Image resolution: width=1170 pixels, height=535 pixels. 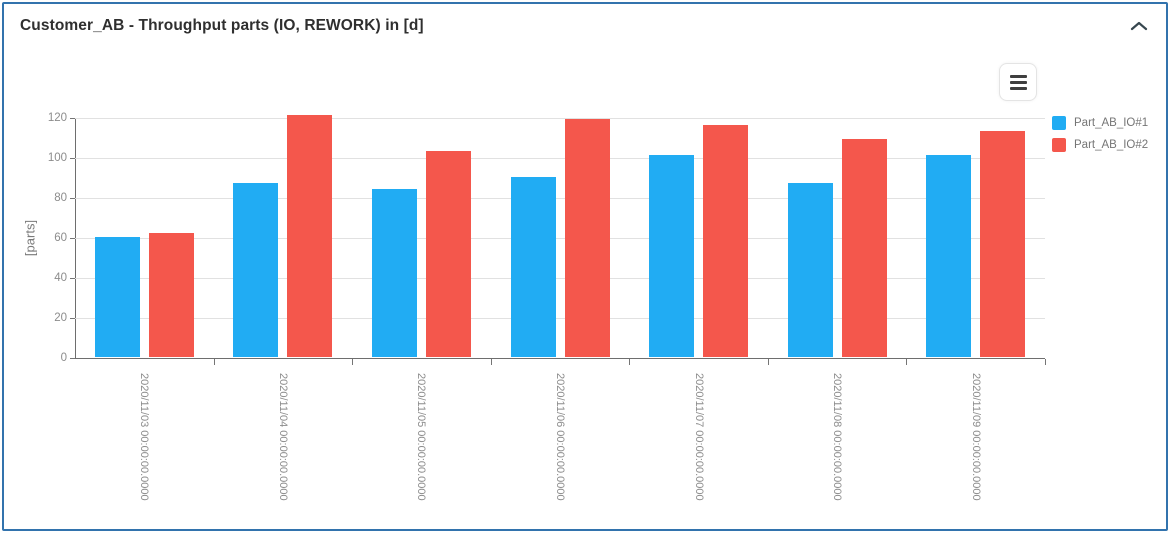 I want to click on y-axis-line, so click(x=75, y=238).